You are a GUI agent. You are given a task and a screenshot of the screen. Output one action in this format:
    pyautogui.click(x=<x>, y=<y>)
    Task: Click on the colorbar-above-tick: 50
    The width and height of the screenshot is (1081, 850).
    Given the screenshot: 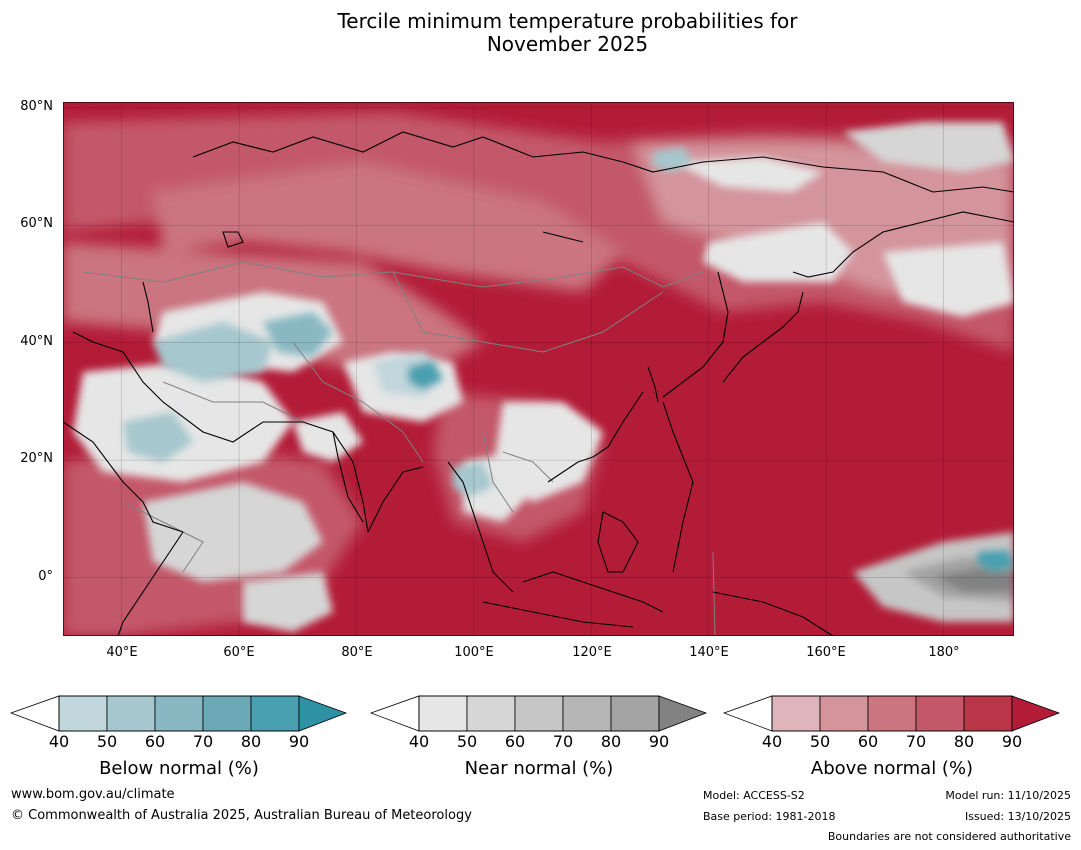 What is the action you would take?
    pyautogui.click(x=820, y=741)
    